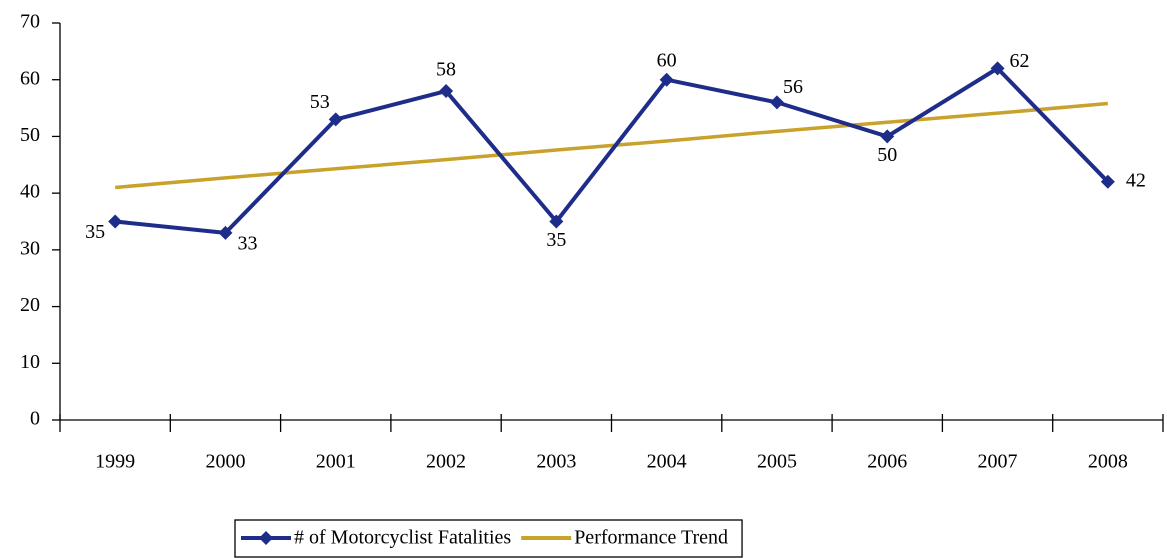 Image resolution: width=1167 pixels, height=558 pixels. What do you see at coordinates (651, 538) in the screenshot?
I see `legend-label: Performance Trend` at bounding box center [651, 538].